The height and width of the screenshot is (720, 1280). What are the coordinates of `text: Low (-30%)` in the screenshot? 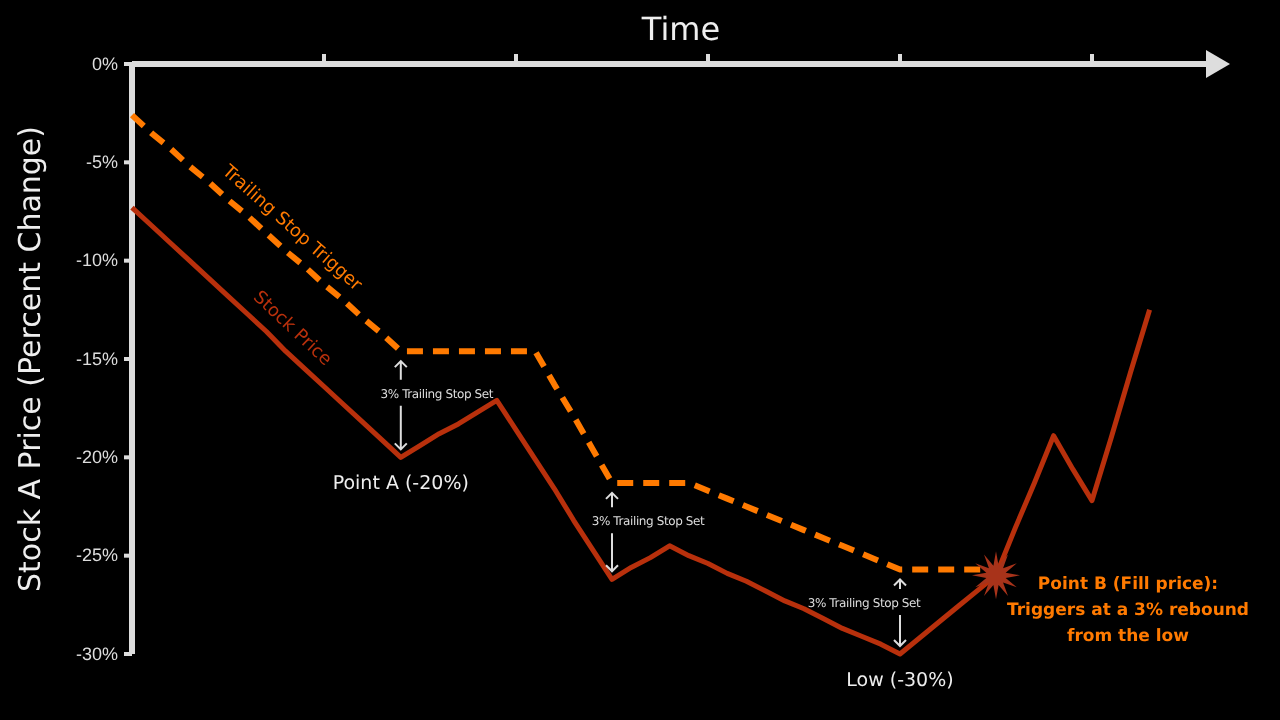 It's located at (900, 681).